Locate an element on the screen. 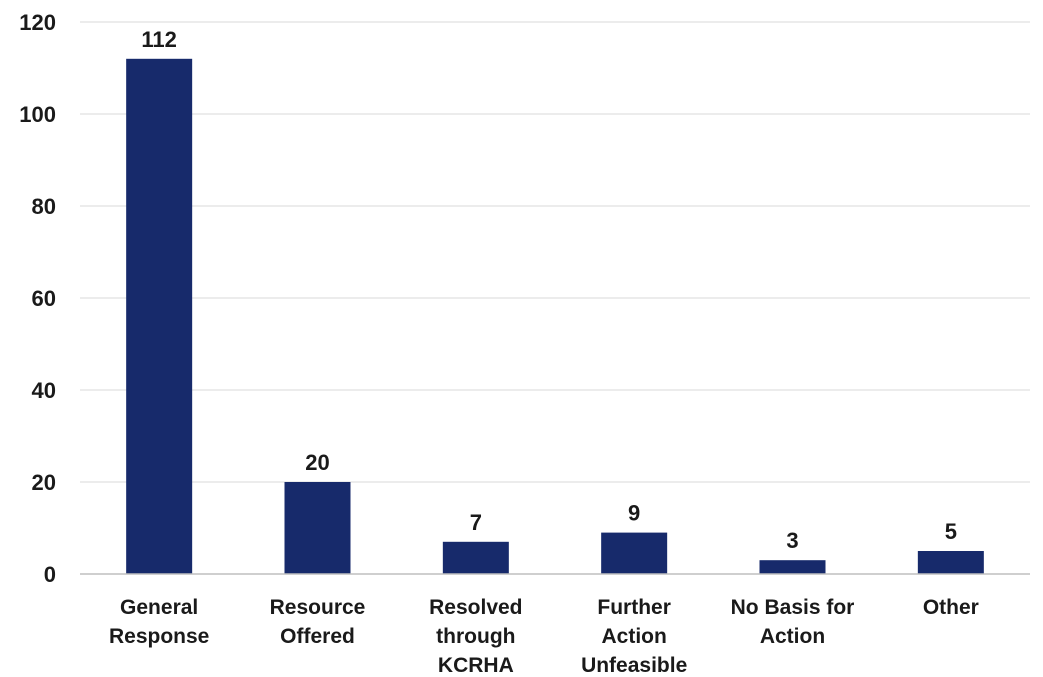 This screenshot has width=1043, height=677. x-tick-label: Resolved is located at coordinates (475, 607).